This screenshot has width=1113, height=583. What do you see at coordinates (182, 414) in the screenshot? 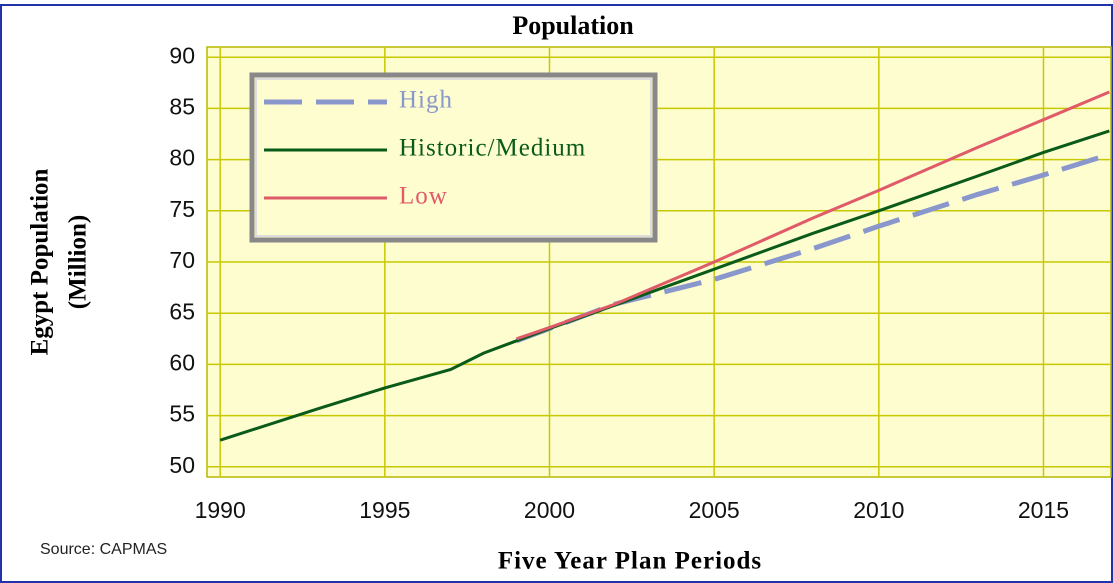
I see `y-tick-label: 55` at bounding box center [182, 414].